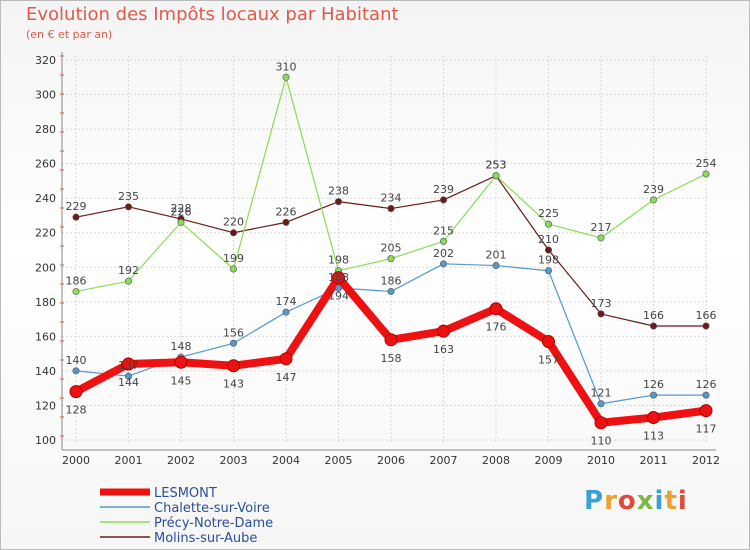 The image size is (750, 550). What do you see at coordinates (181, 460) in the screenshot?
I see `x-tick-label: 2002` at bounding box center [181, 460].